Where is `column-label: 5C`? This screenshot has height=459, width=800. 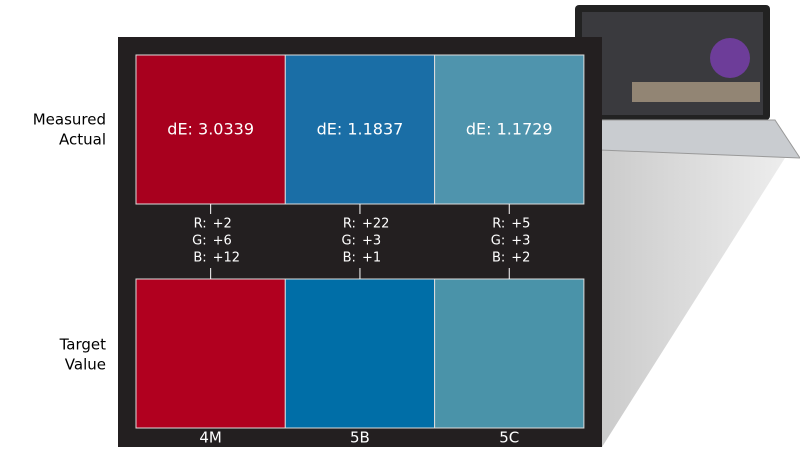 column-label: 5C is located at coordinates (509, 438).